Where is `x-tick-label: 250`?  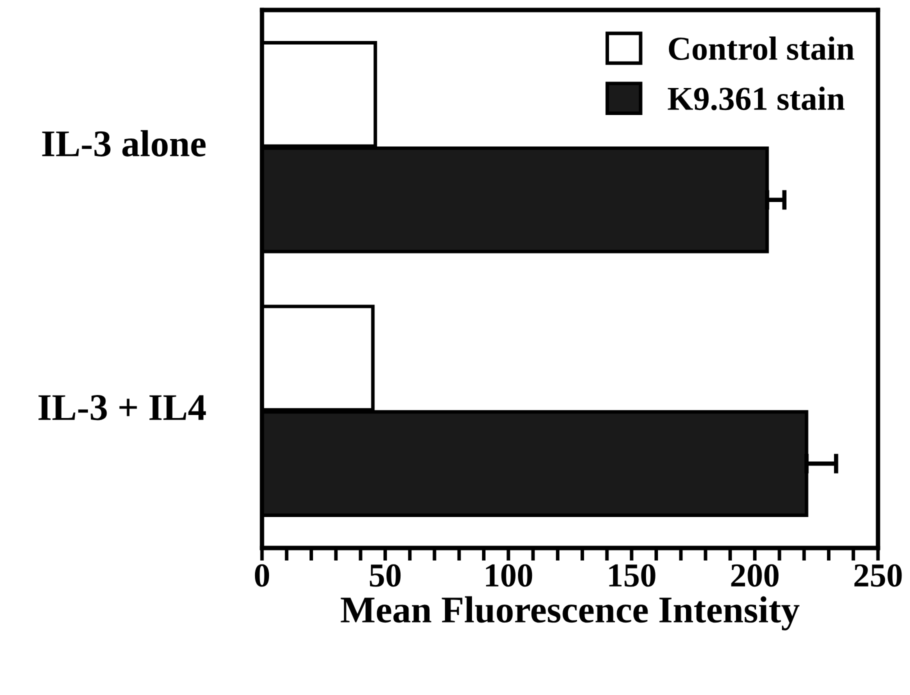
x-tick-label: 250 is located at coordinates (878, 575).